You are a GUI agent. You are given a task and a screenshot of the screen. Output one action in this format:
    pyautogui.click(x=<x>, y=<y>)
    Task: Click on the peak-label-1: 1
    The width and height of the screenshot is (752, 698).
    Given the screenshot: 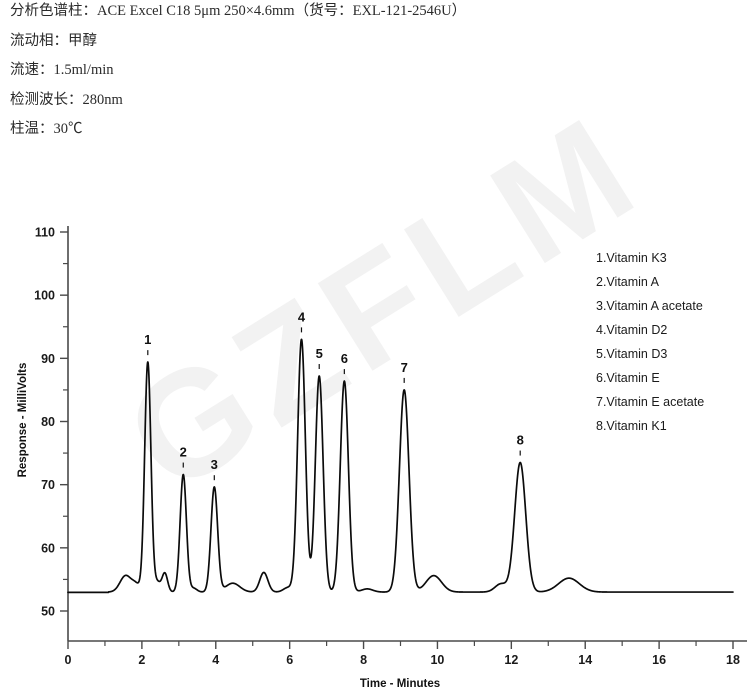 What is the action you would take?
    pyautogui.click(x=147, y=344)
    